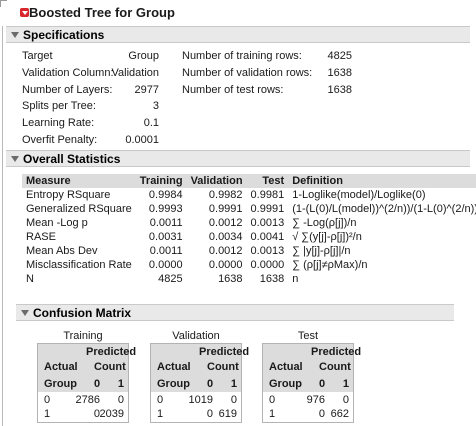  Describe the element at coordinates (72, 158) in the screenshot. I see `overall-statistics-title: Overall Statistics` at that location.